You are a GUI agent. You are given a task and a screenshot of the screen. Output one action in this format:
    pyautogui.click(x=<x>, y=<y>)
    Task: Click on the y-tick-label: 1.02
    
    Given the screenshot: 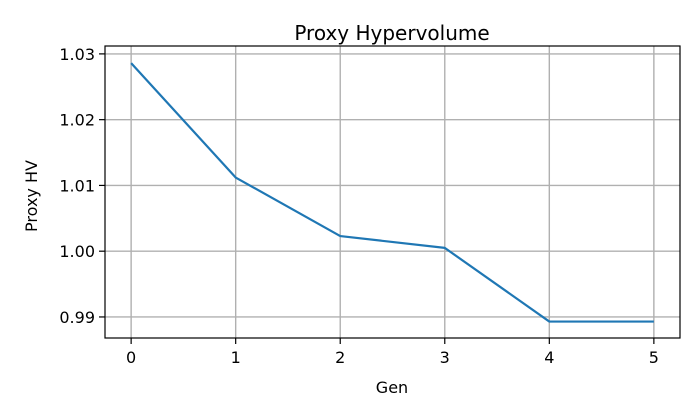 What is the action you would take?
    pyautogui.click(x=77, y=120)
    